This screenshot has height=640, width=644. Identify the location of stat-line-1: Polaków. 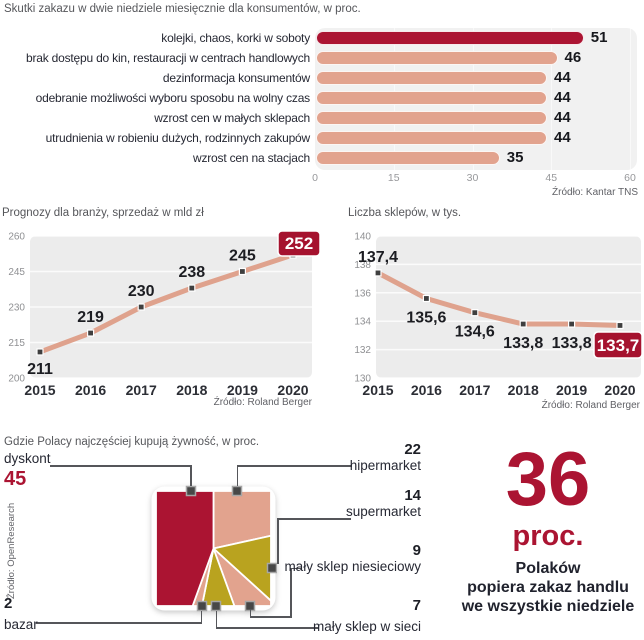
(548, 568).